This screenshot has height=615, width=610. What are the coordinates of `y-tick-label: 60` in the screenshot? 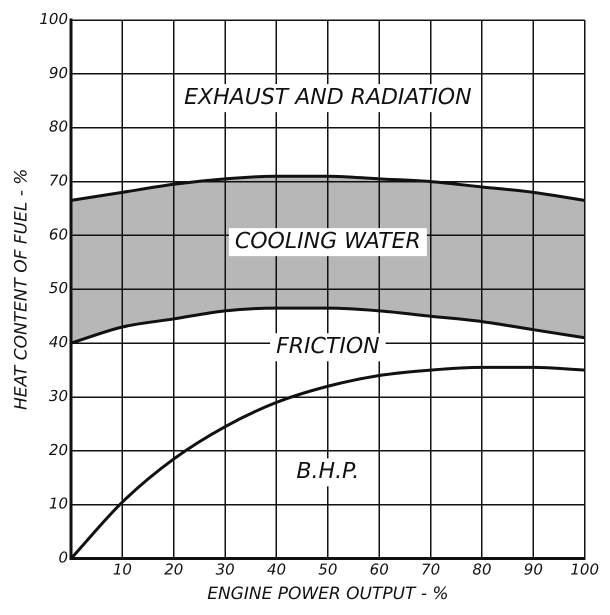 It's located at (58, 234).